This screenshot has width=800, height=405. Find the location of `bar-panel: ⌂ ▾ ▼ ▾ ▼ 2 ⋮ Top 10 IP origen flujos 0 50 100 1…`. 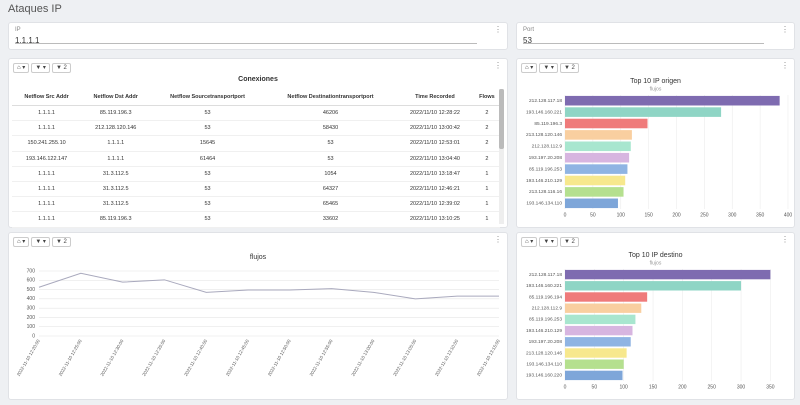

bar-panel: ⌂ ▾ ▼ ▾ ▼ 2 ⋮ Top 10 IP origen flujos 0 50 100 1… is located at coordinates (655, 143).